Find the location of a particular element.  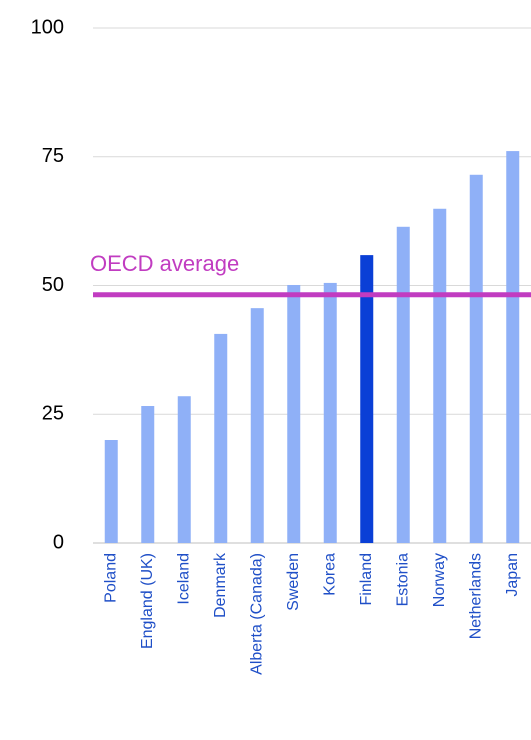

x-tick-label: Norway is located at coordinates (439, 580).